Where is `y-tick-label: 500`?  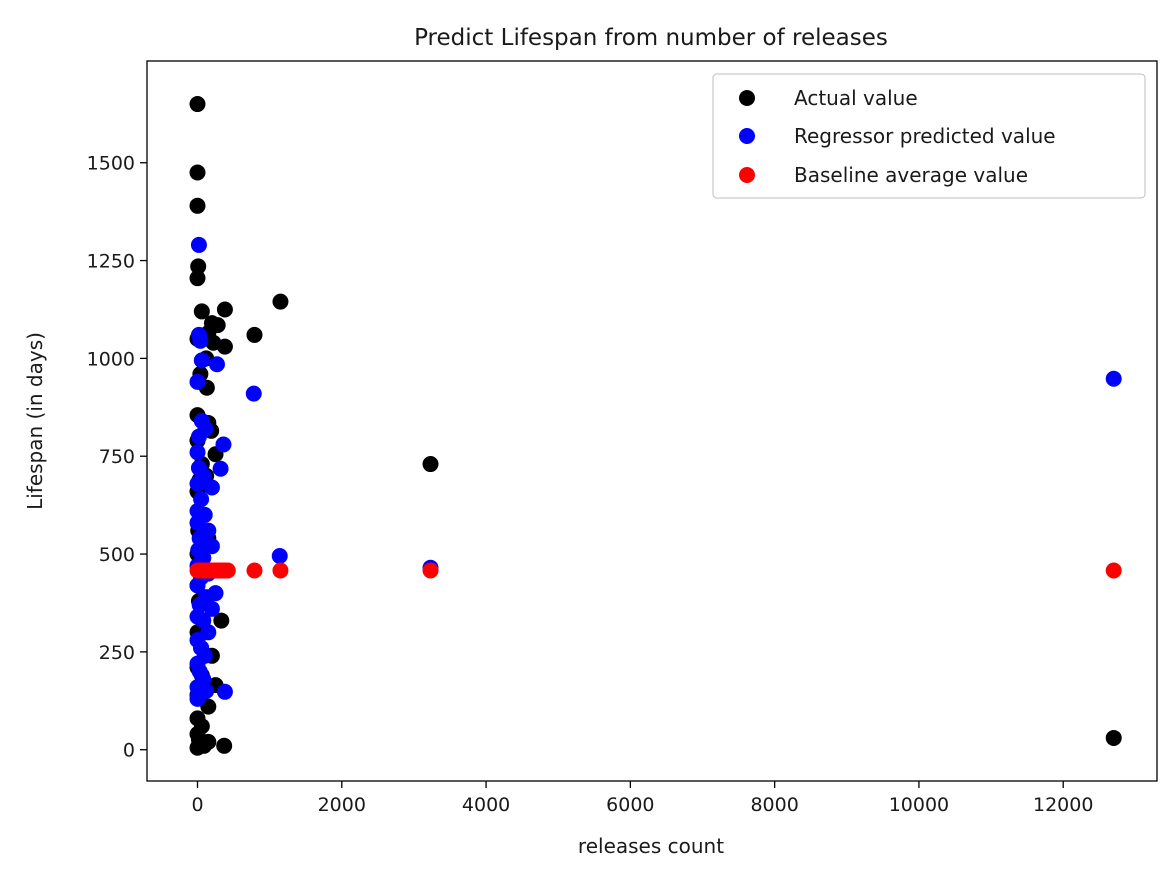 y-tick-label: 500 is located at coordinates (117, 555).